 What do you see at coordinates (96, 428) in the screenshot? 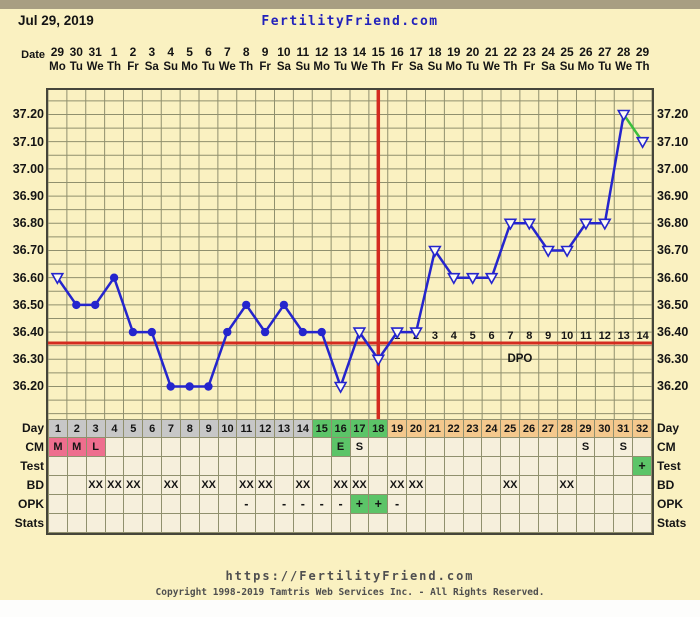
I see `day-cell: 3` at bounding box center [96, 428].